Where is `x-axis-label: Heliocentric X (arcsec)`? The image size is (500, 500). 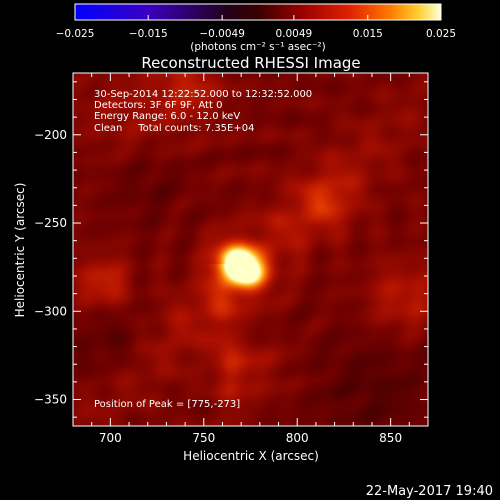 x-axis-label: Heliocentric X (arcsec) is located at coordinates (251, 456).